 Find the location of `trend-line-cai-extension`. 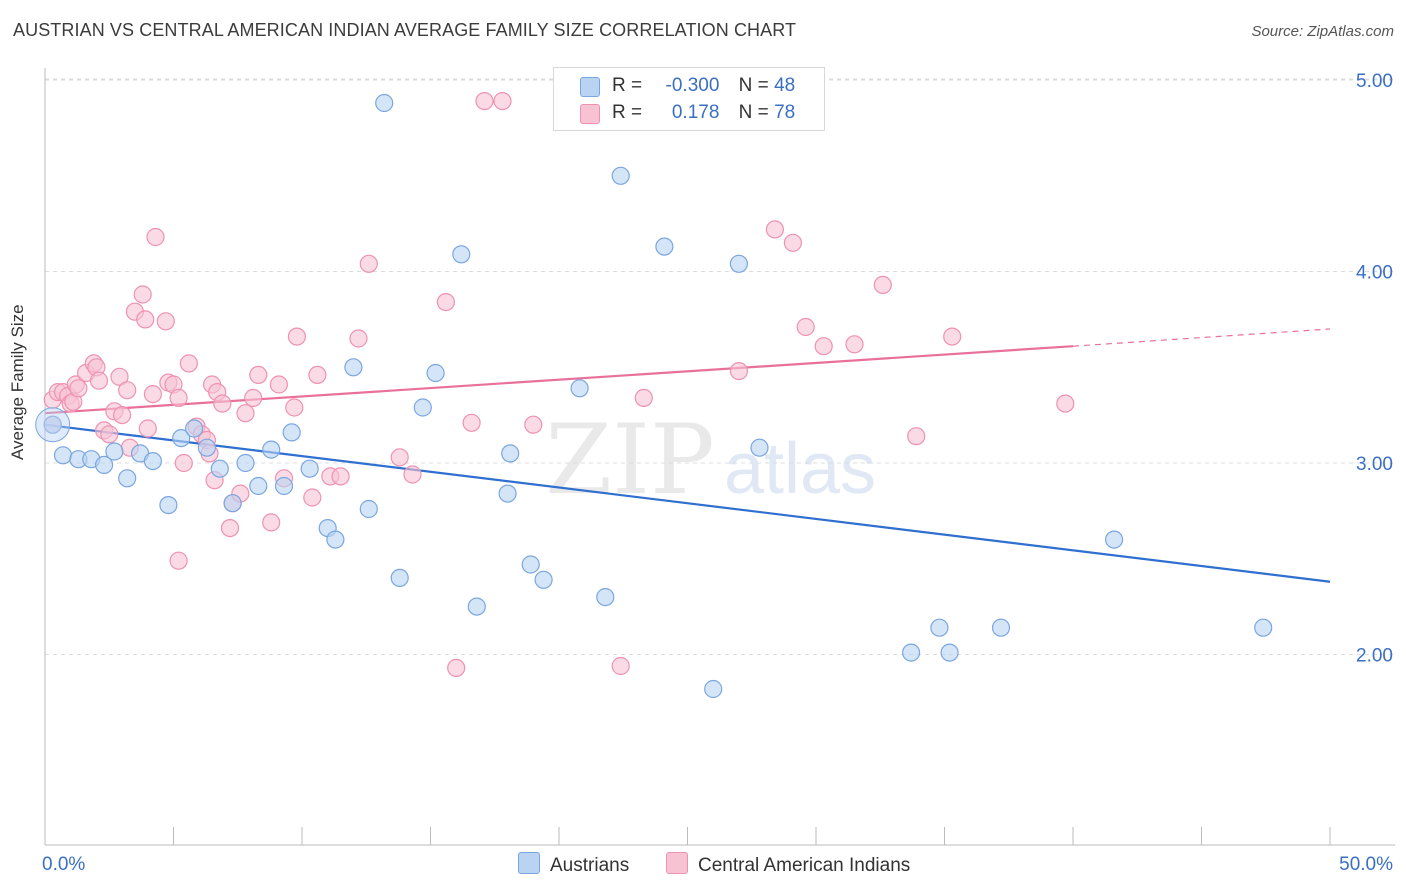

trend-line-cai-extension is located at coordinates (1201, 337).